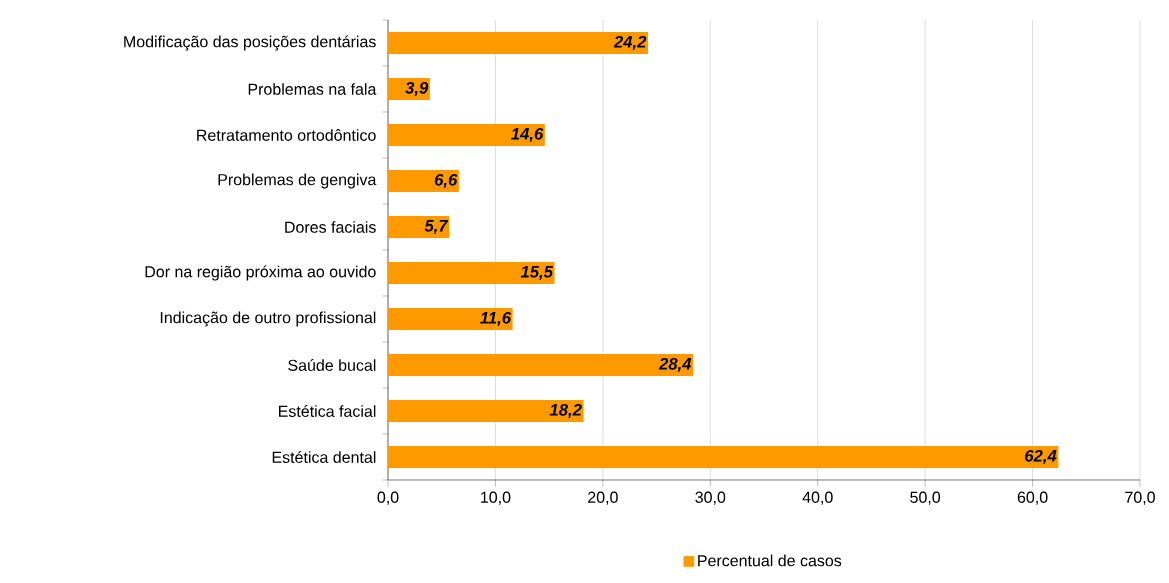 The image size is (1169, 583). I want to click on data-label: 6,6, so click(446, 181).